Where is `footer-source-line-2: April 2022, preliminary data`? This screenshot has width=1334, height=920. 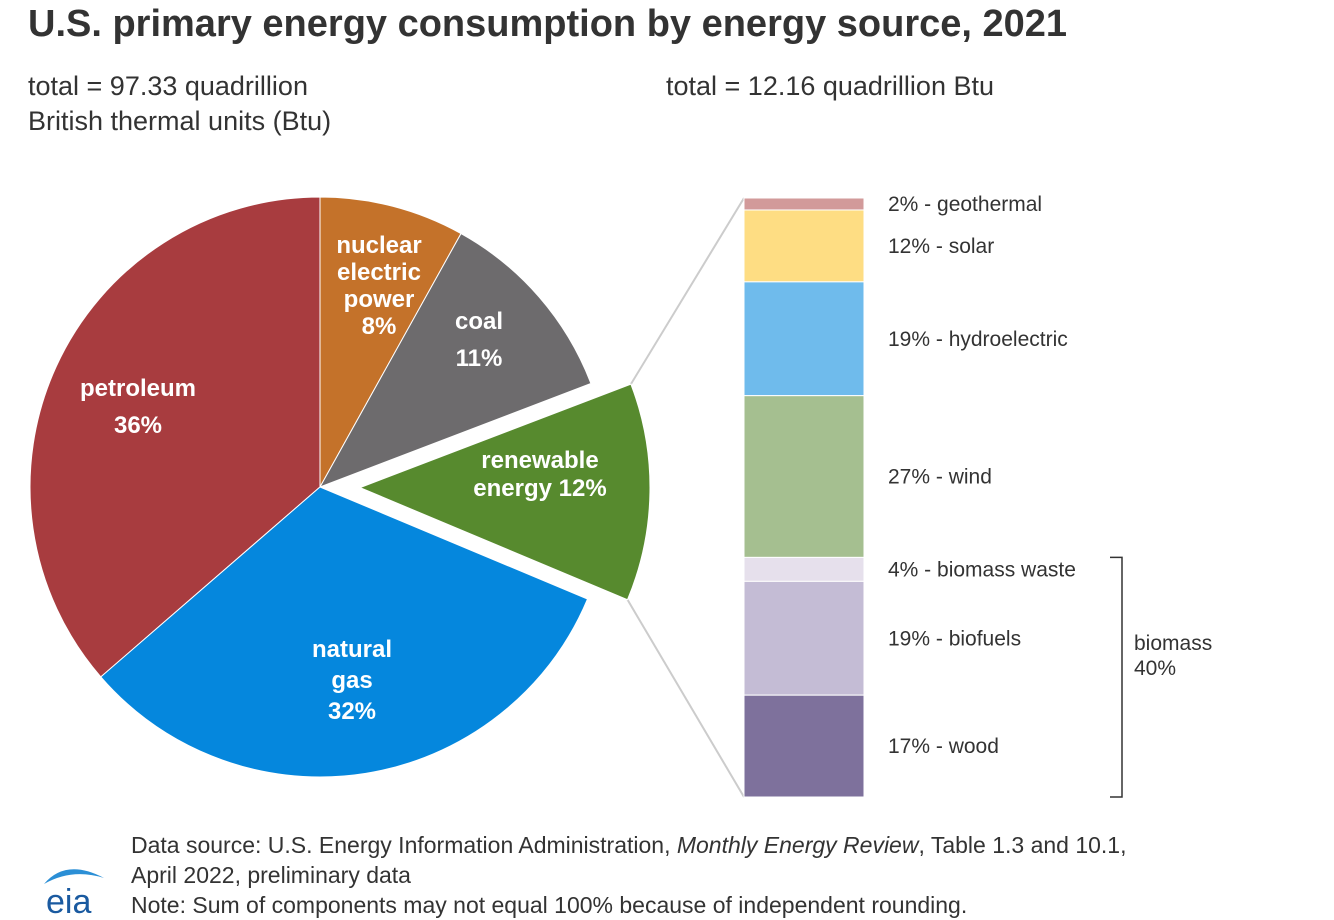
footer-source-line-2: April 2022, preliminary data is located at coordinates (271, 875).